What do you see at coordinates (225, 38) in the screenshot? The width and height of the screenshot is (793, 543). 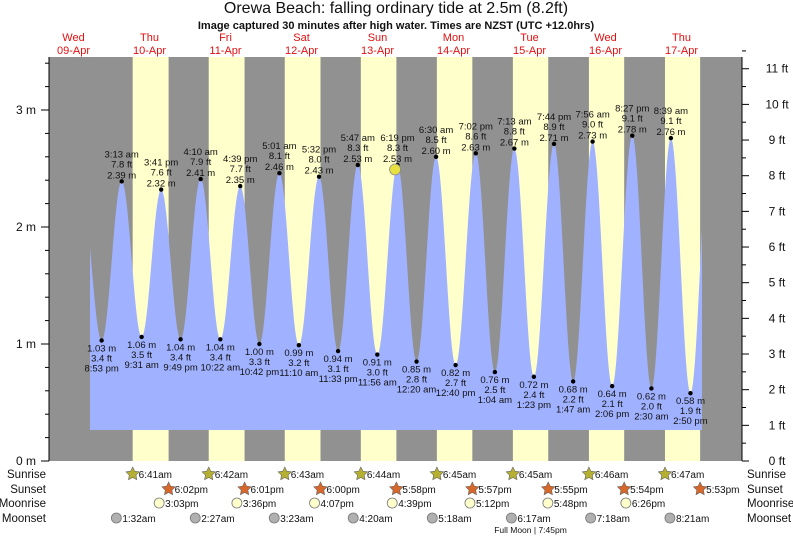 I see `day-of-week-label: Fri` at bounding box center [225, 38].